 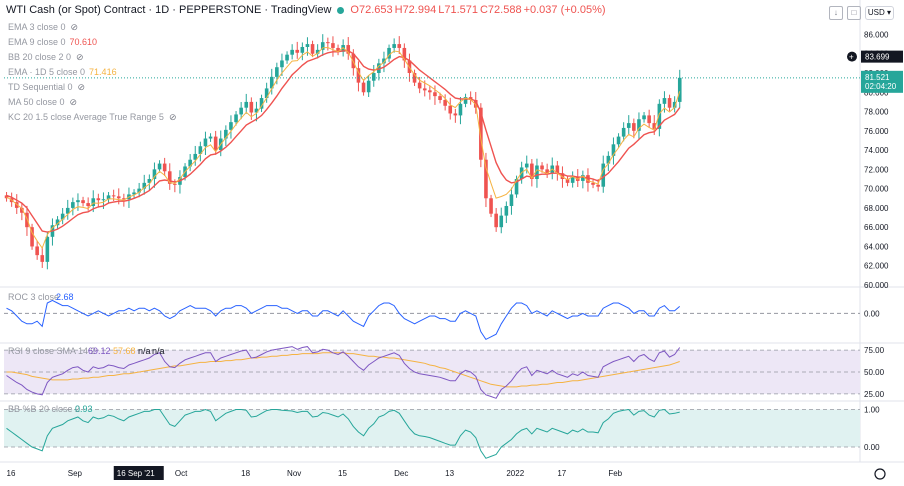 What do you see at coordinates (876, 12) in the screenshot?
I see `currency-label: USD` at bounding box center [876, 12].